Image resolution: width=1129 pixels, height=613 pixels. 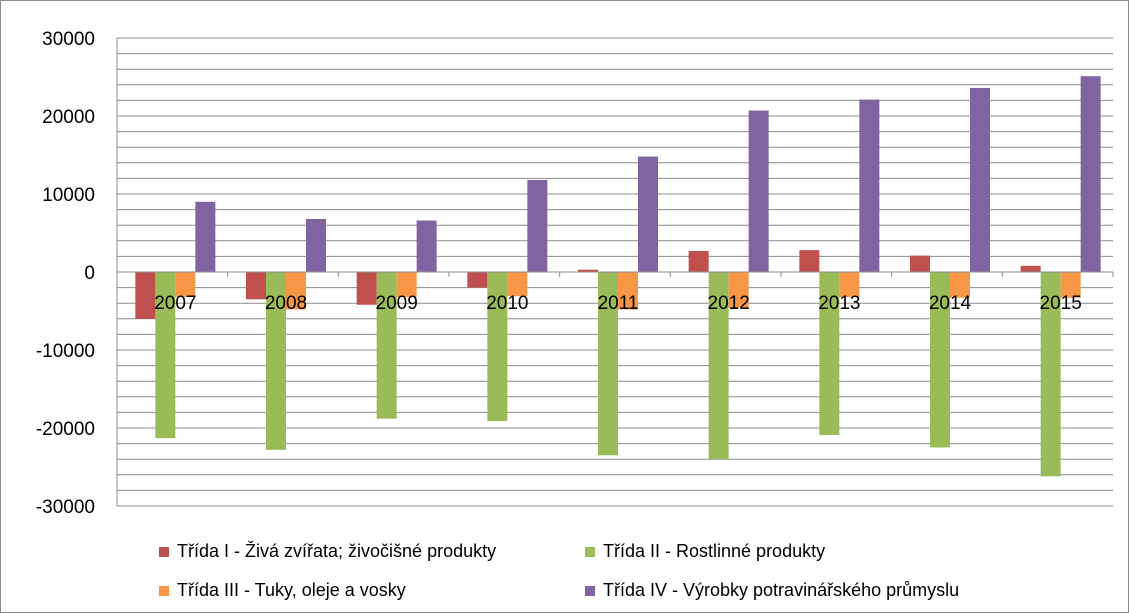 I want to click on x-tick-label: 2009, so click(x=397, y=303).